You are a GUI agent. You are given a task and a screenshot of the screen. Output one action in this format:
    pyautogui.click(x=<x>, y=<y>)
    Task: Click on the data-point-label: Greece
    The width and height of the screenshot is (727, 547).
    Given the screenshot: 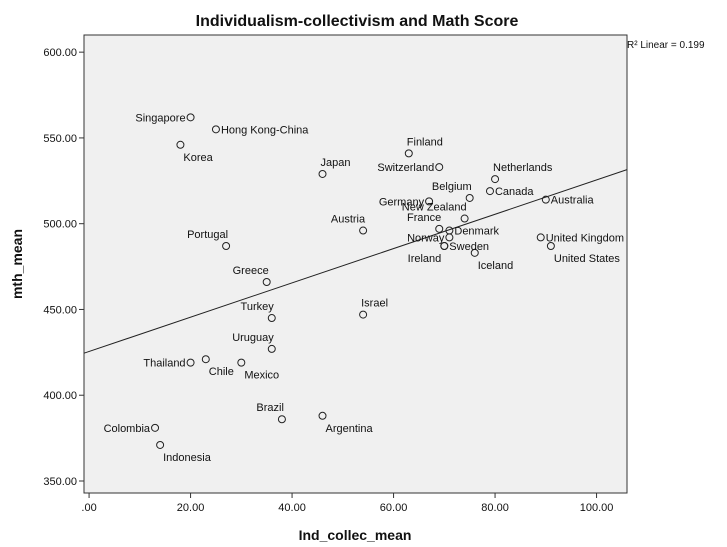 What is the action you would take?
    pyautogui.click(x=251, y=271)
    